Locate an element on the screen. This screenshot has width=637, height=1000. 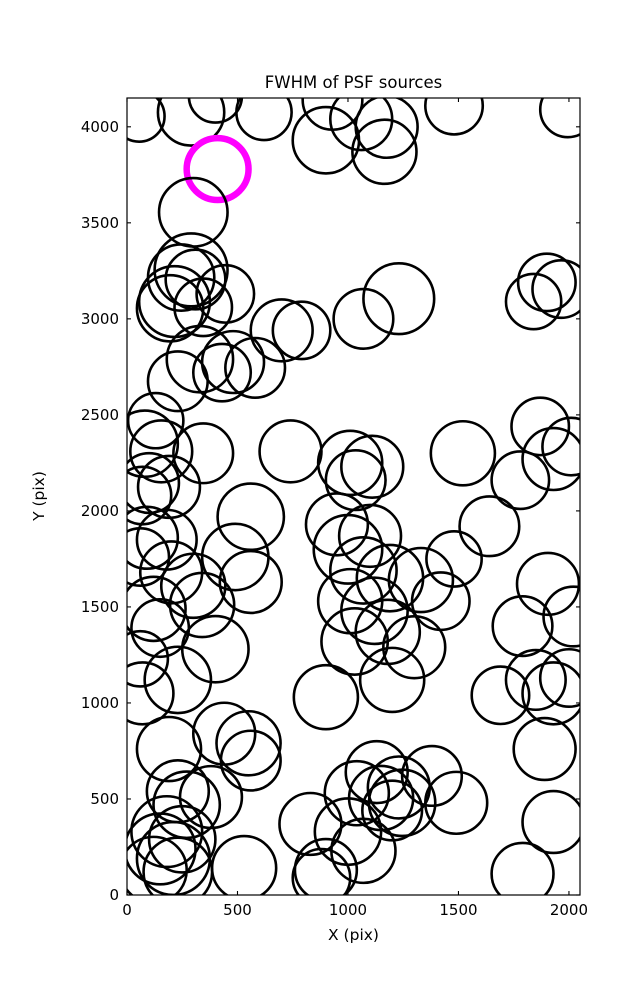
x-tick-label: 0 is located at coordinates (127, 910).